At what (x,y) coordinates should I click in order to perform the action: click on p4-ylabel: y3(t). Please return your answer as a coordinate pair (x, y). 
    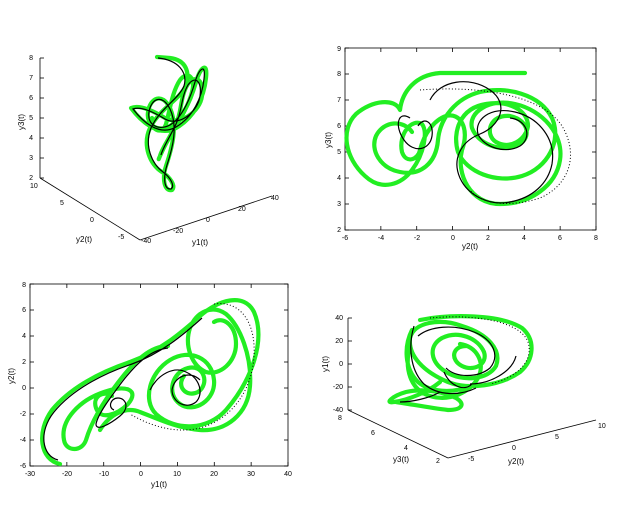
    Looking at the image, I should click on (401, 459).